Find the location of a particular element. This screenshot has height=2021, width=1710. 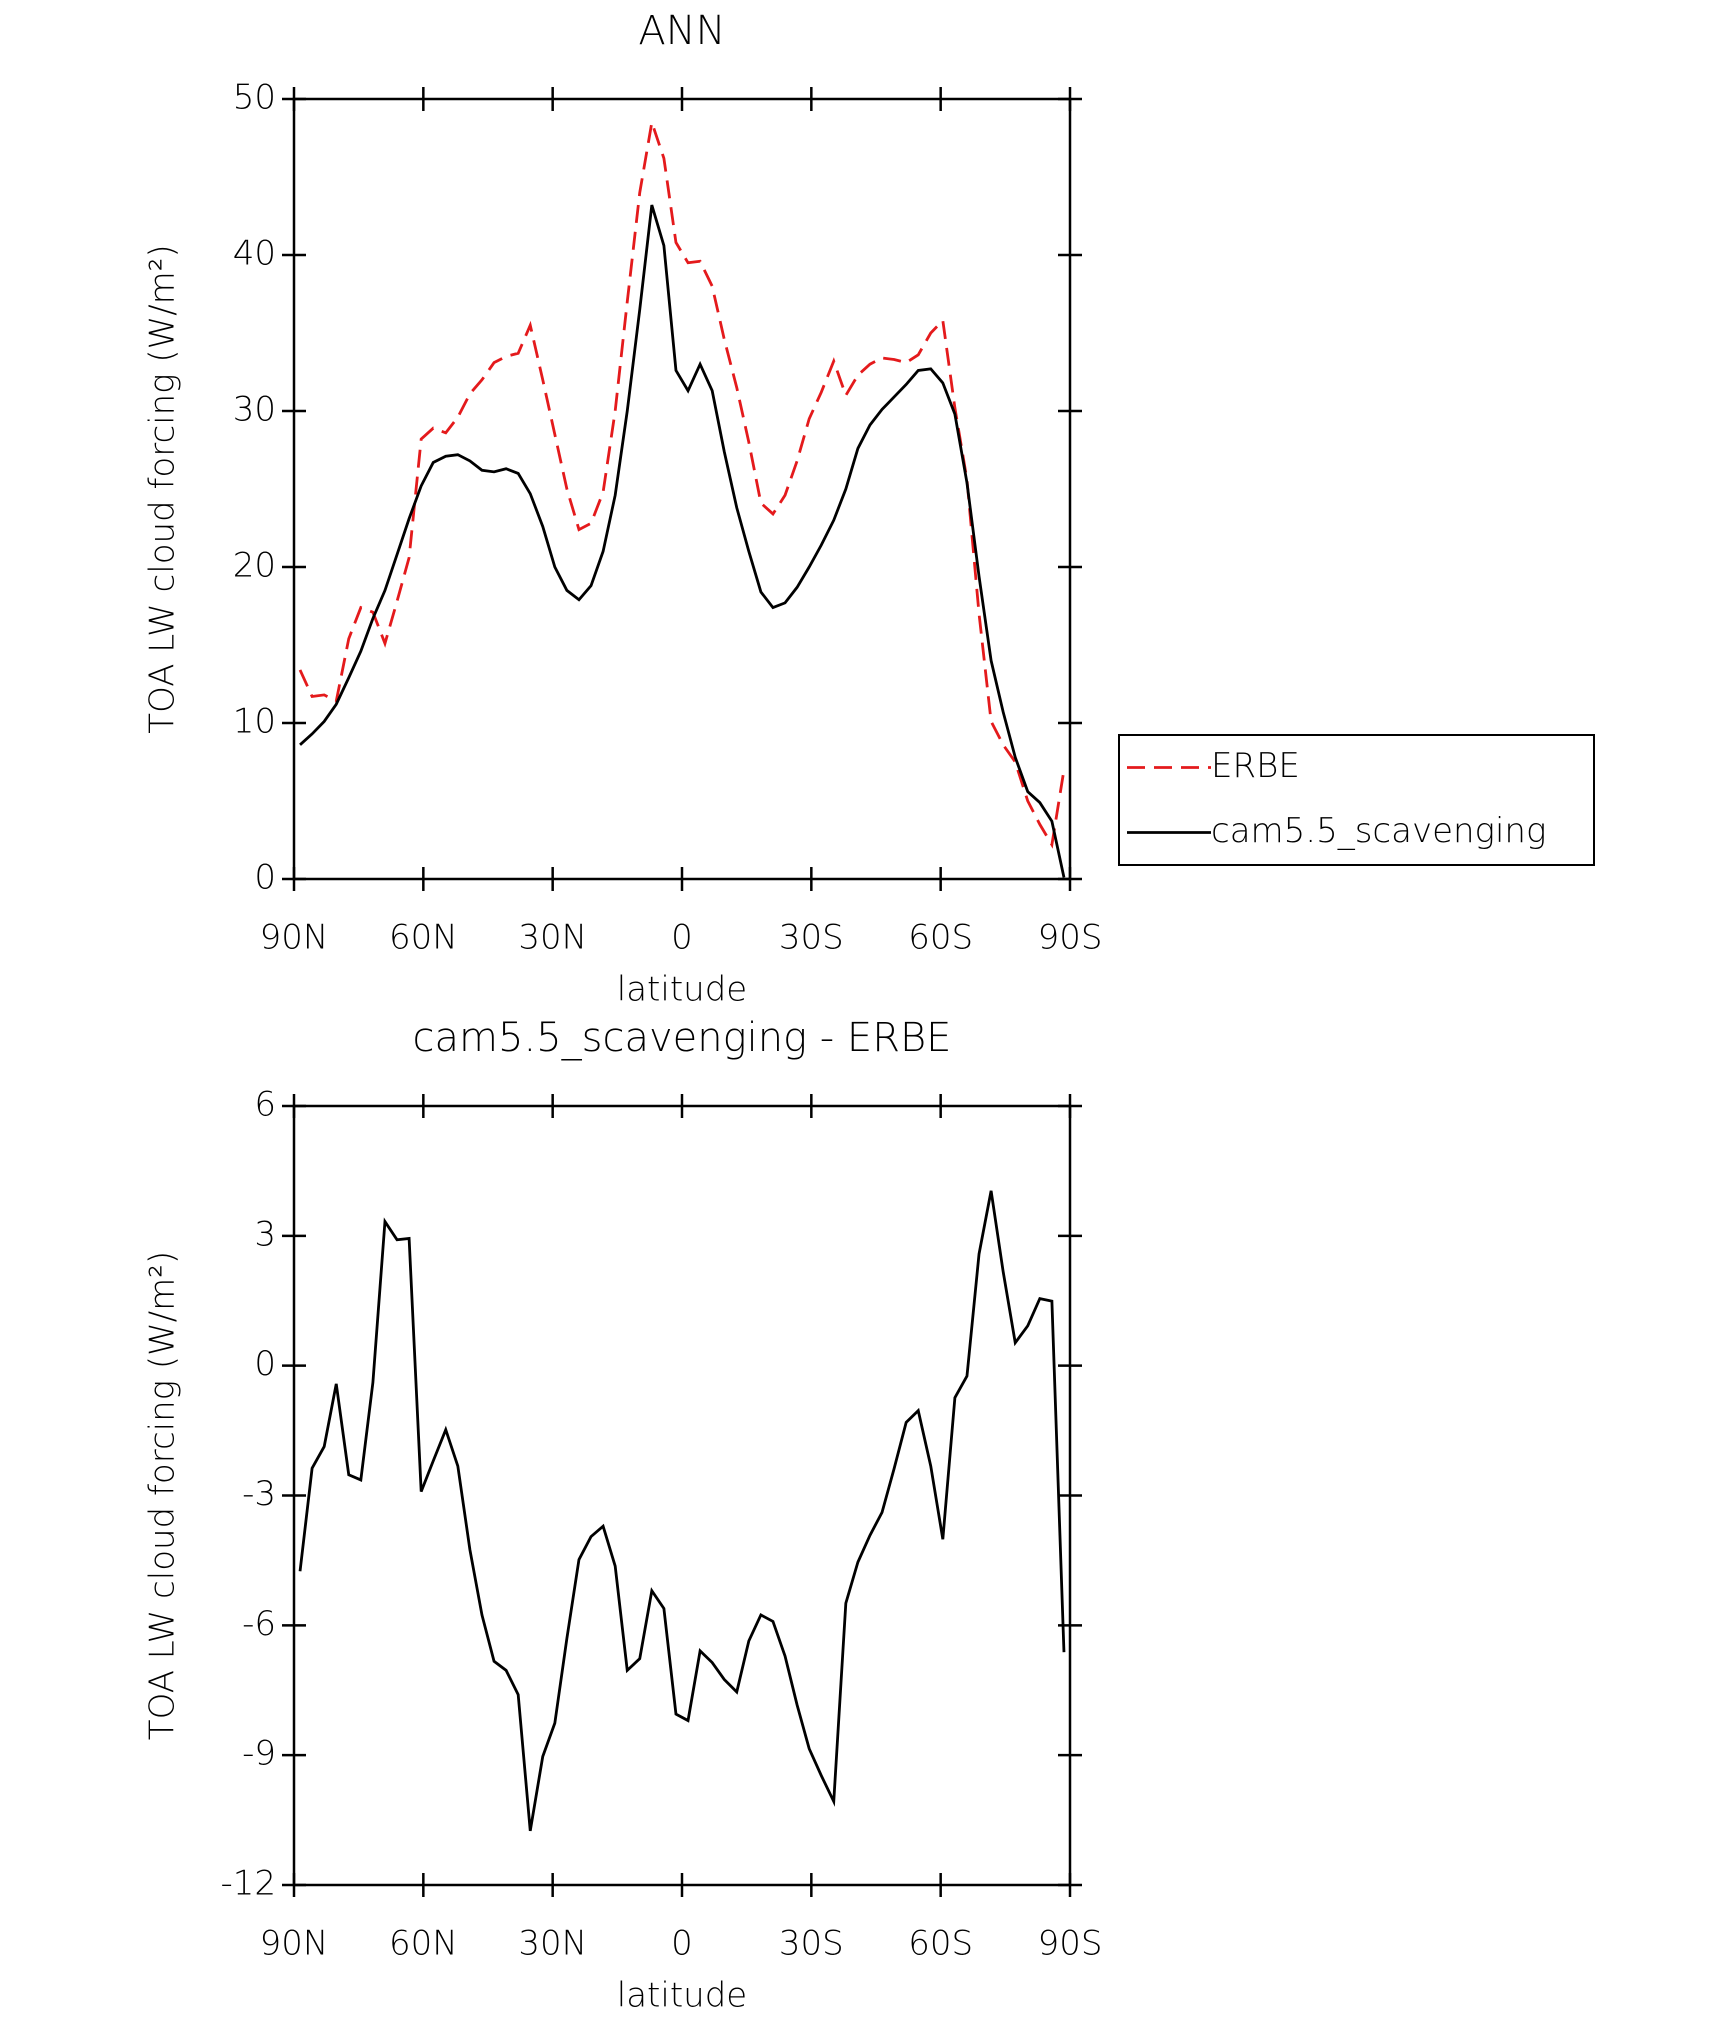

y-tick-label: -3 is located at coordinates (259, 1494).